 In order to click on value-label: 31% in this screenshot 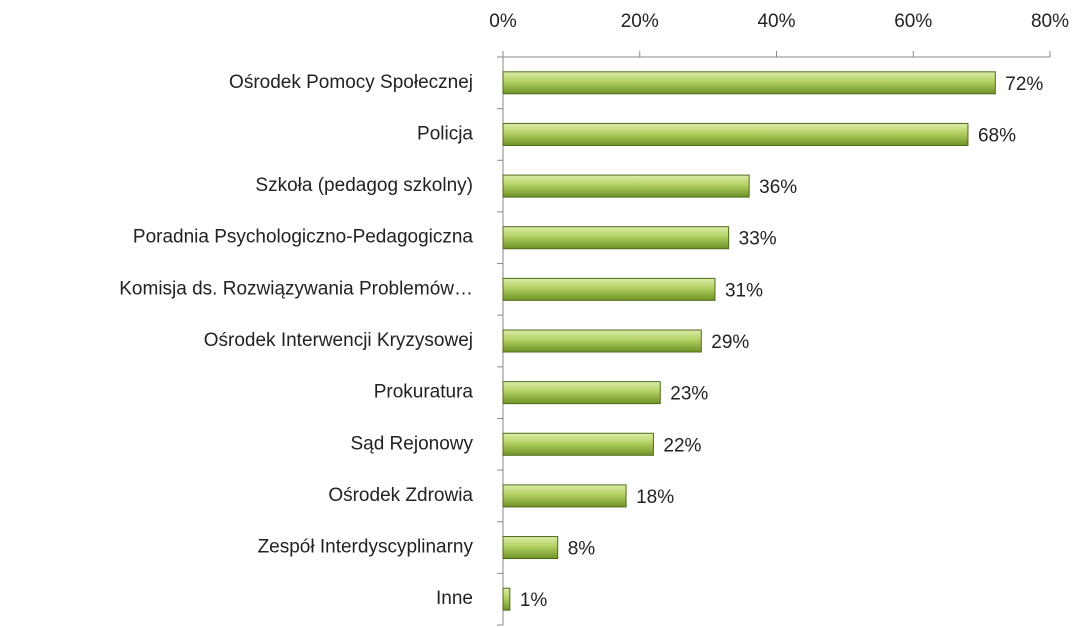, I will do `click(744, 290)`.